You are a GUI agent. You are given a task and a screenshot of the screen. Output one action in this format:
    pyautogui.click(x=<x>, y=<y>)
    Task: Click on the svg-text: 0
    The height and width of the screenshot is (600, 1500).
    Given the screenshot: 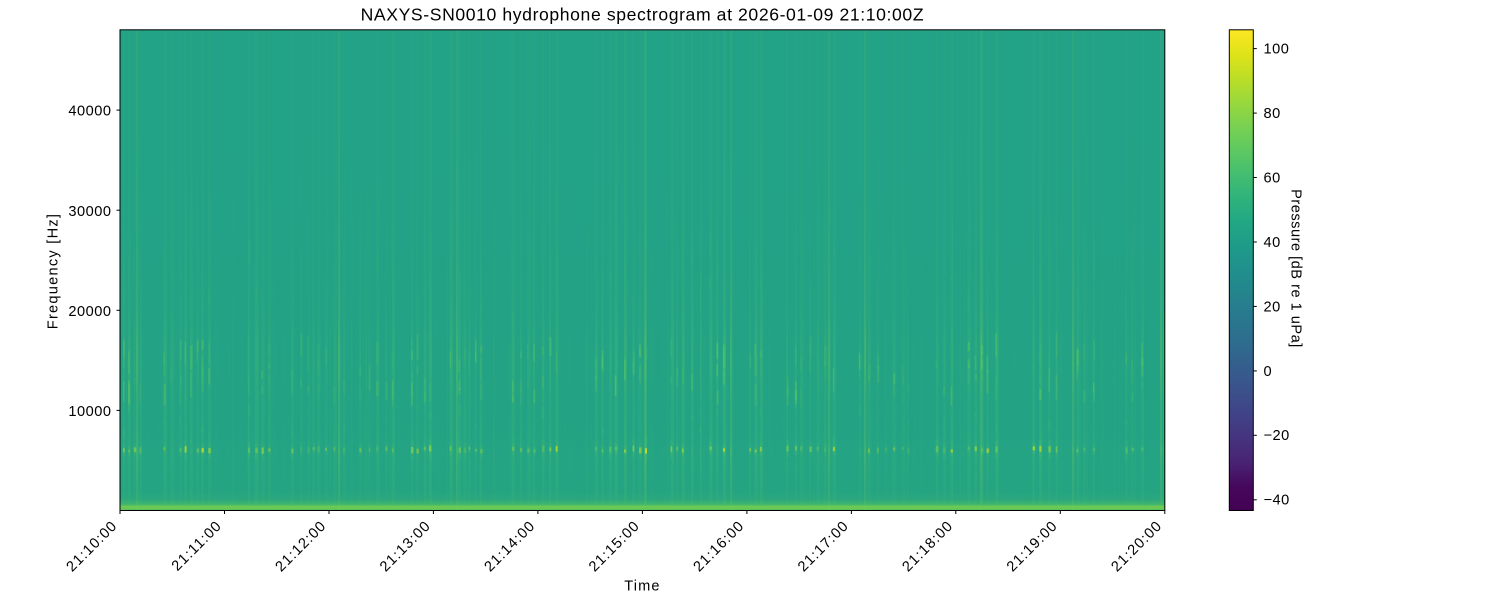 What is the action you would take?
    pyautogui.click(x=1268, y=372)
    